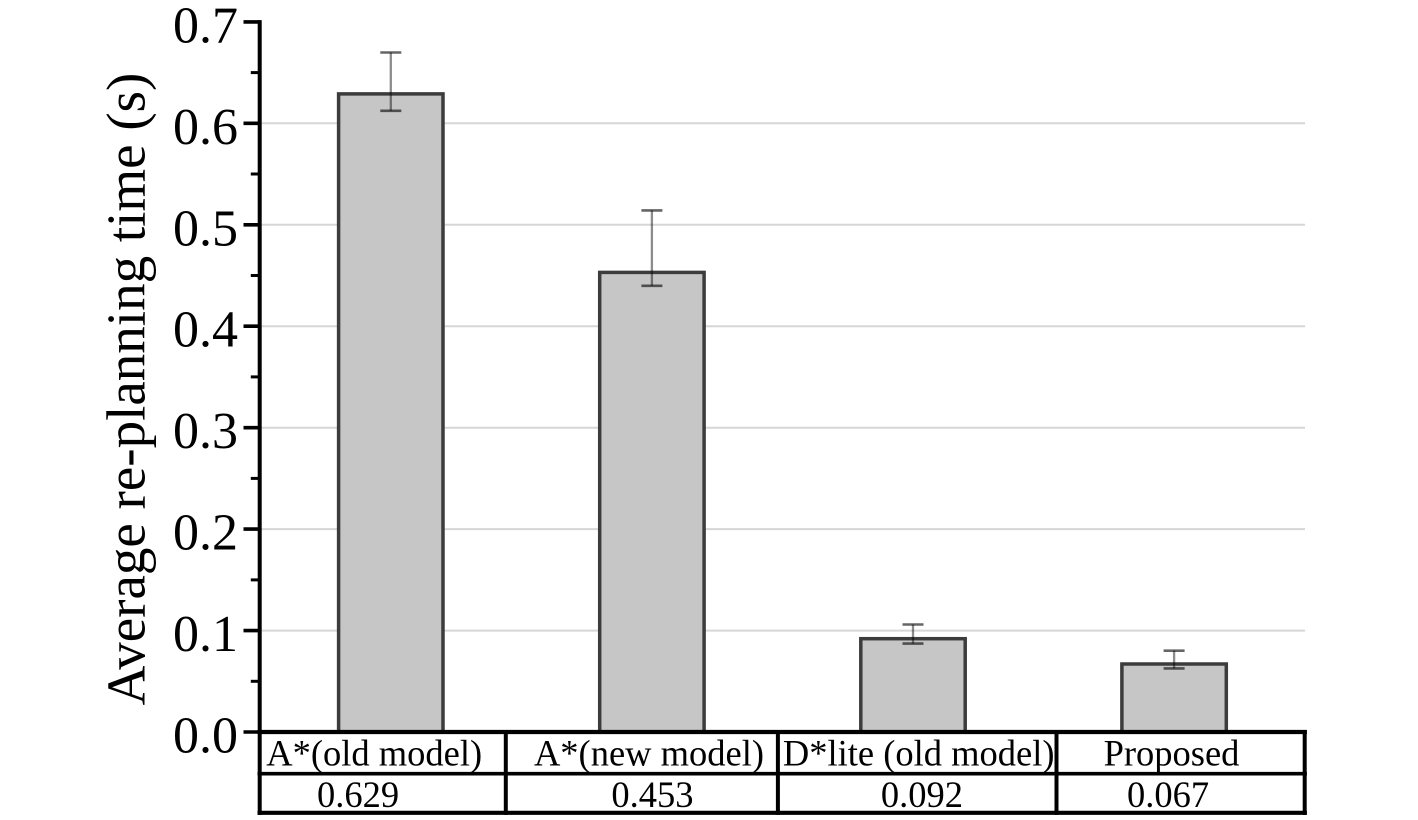 This screenshot has width=1418, height=820. I want to click on svg-text: 0.7, so click(205, 27).